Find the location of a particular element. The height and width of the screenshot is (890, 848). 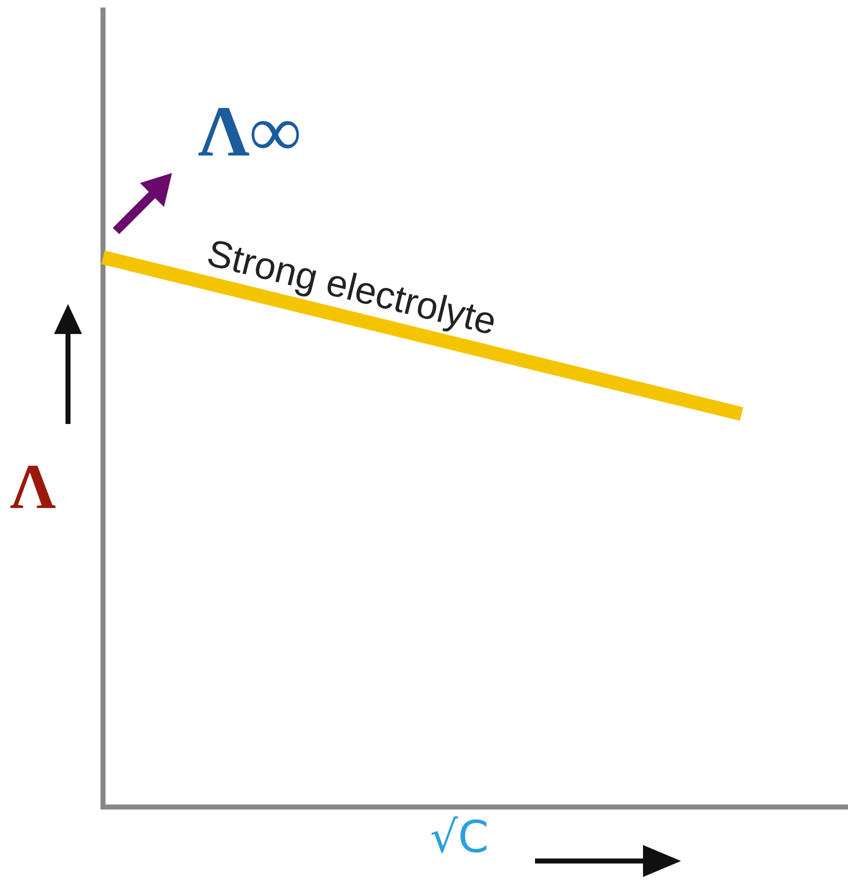

text: Λ∞ is located at coordinates (249, 131).